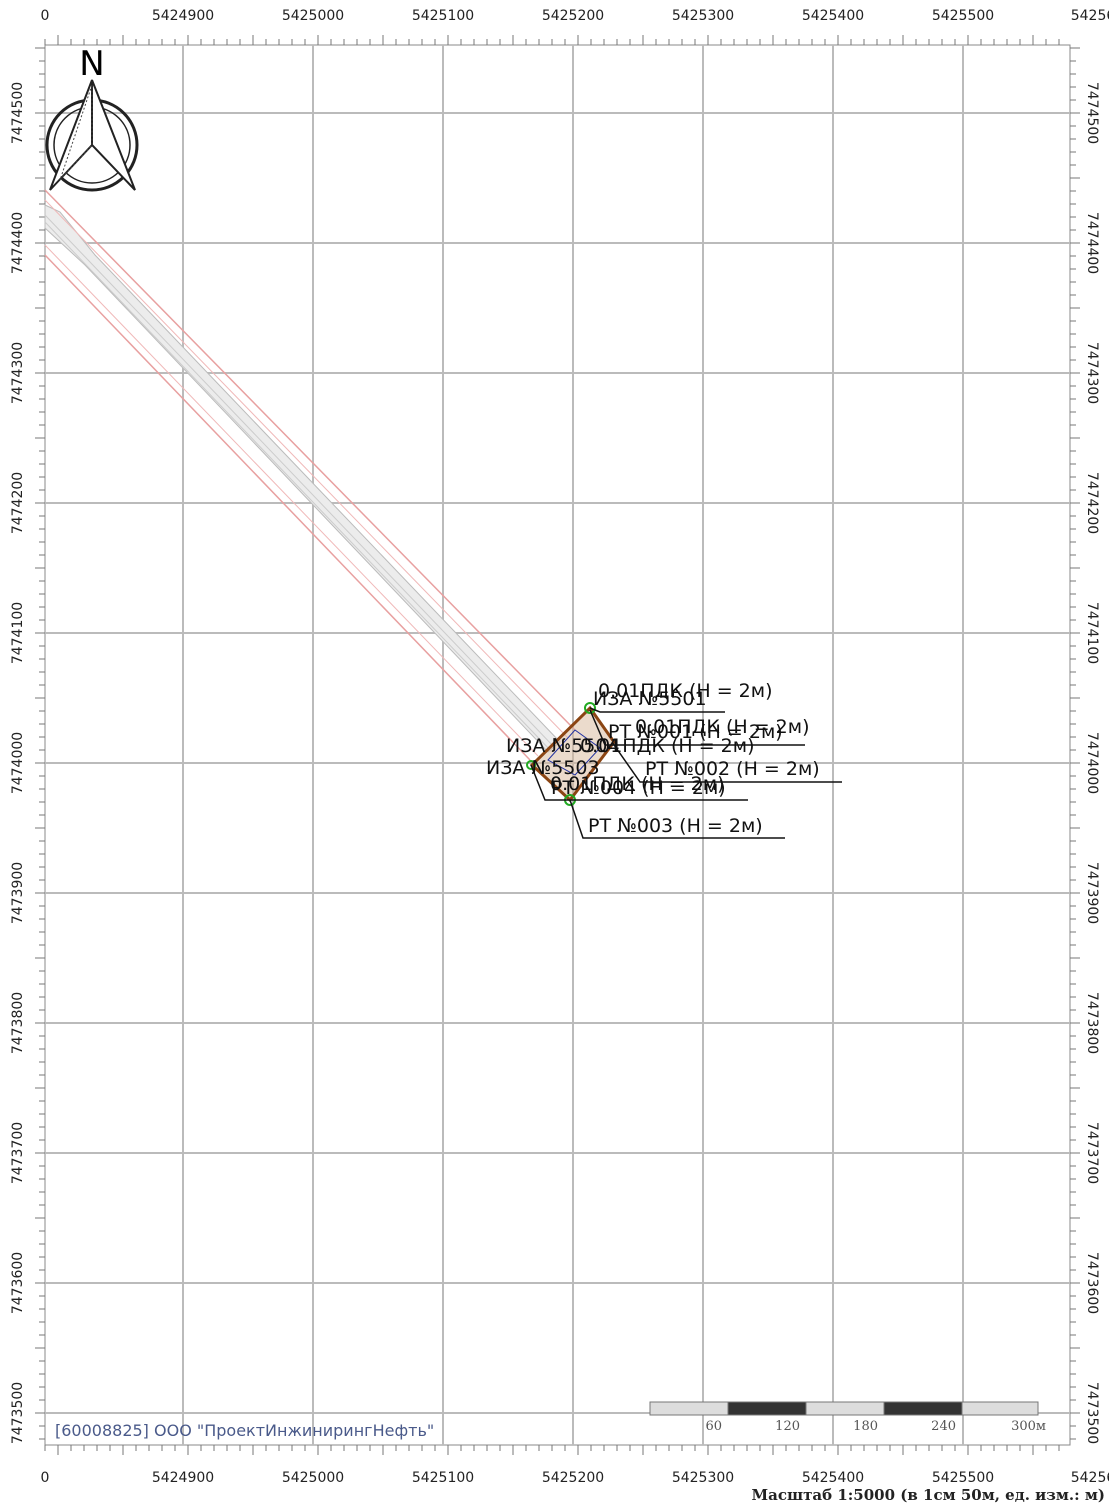 This screenshot has height=1512, width=1109. I want to click on y-label-left: 7474100, so click(18, 633).